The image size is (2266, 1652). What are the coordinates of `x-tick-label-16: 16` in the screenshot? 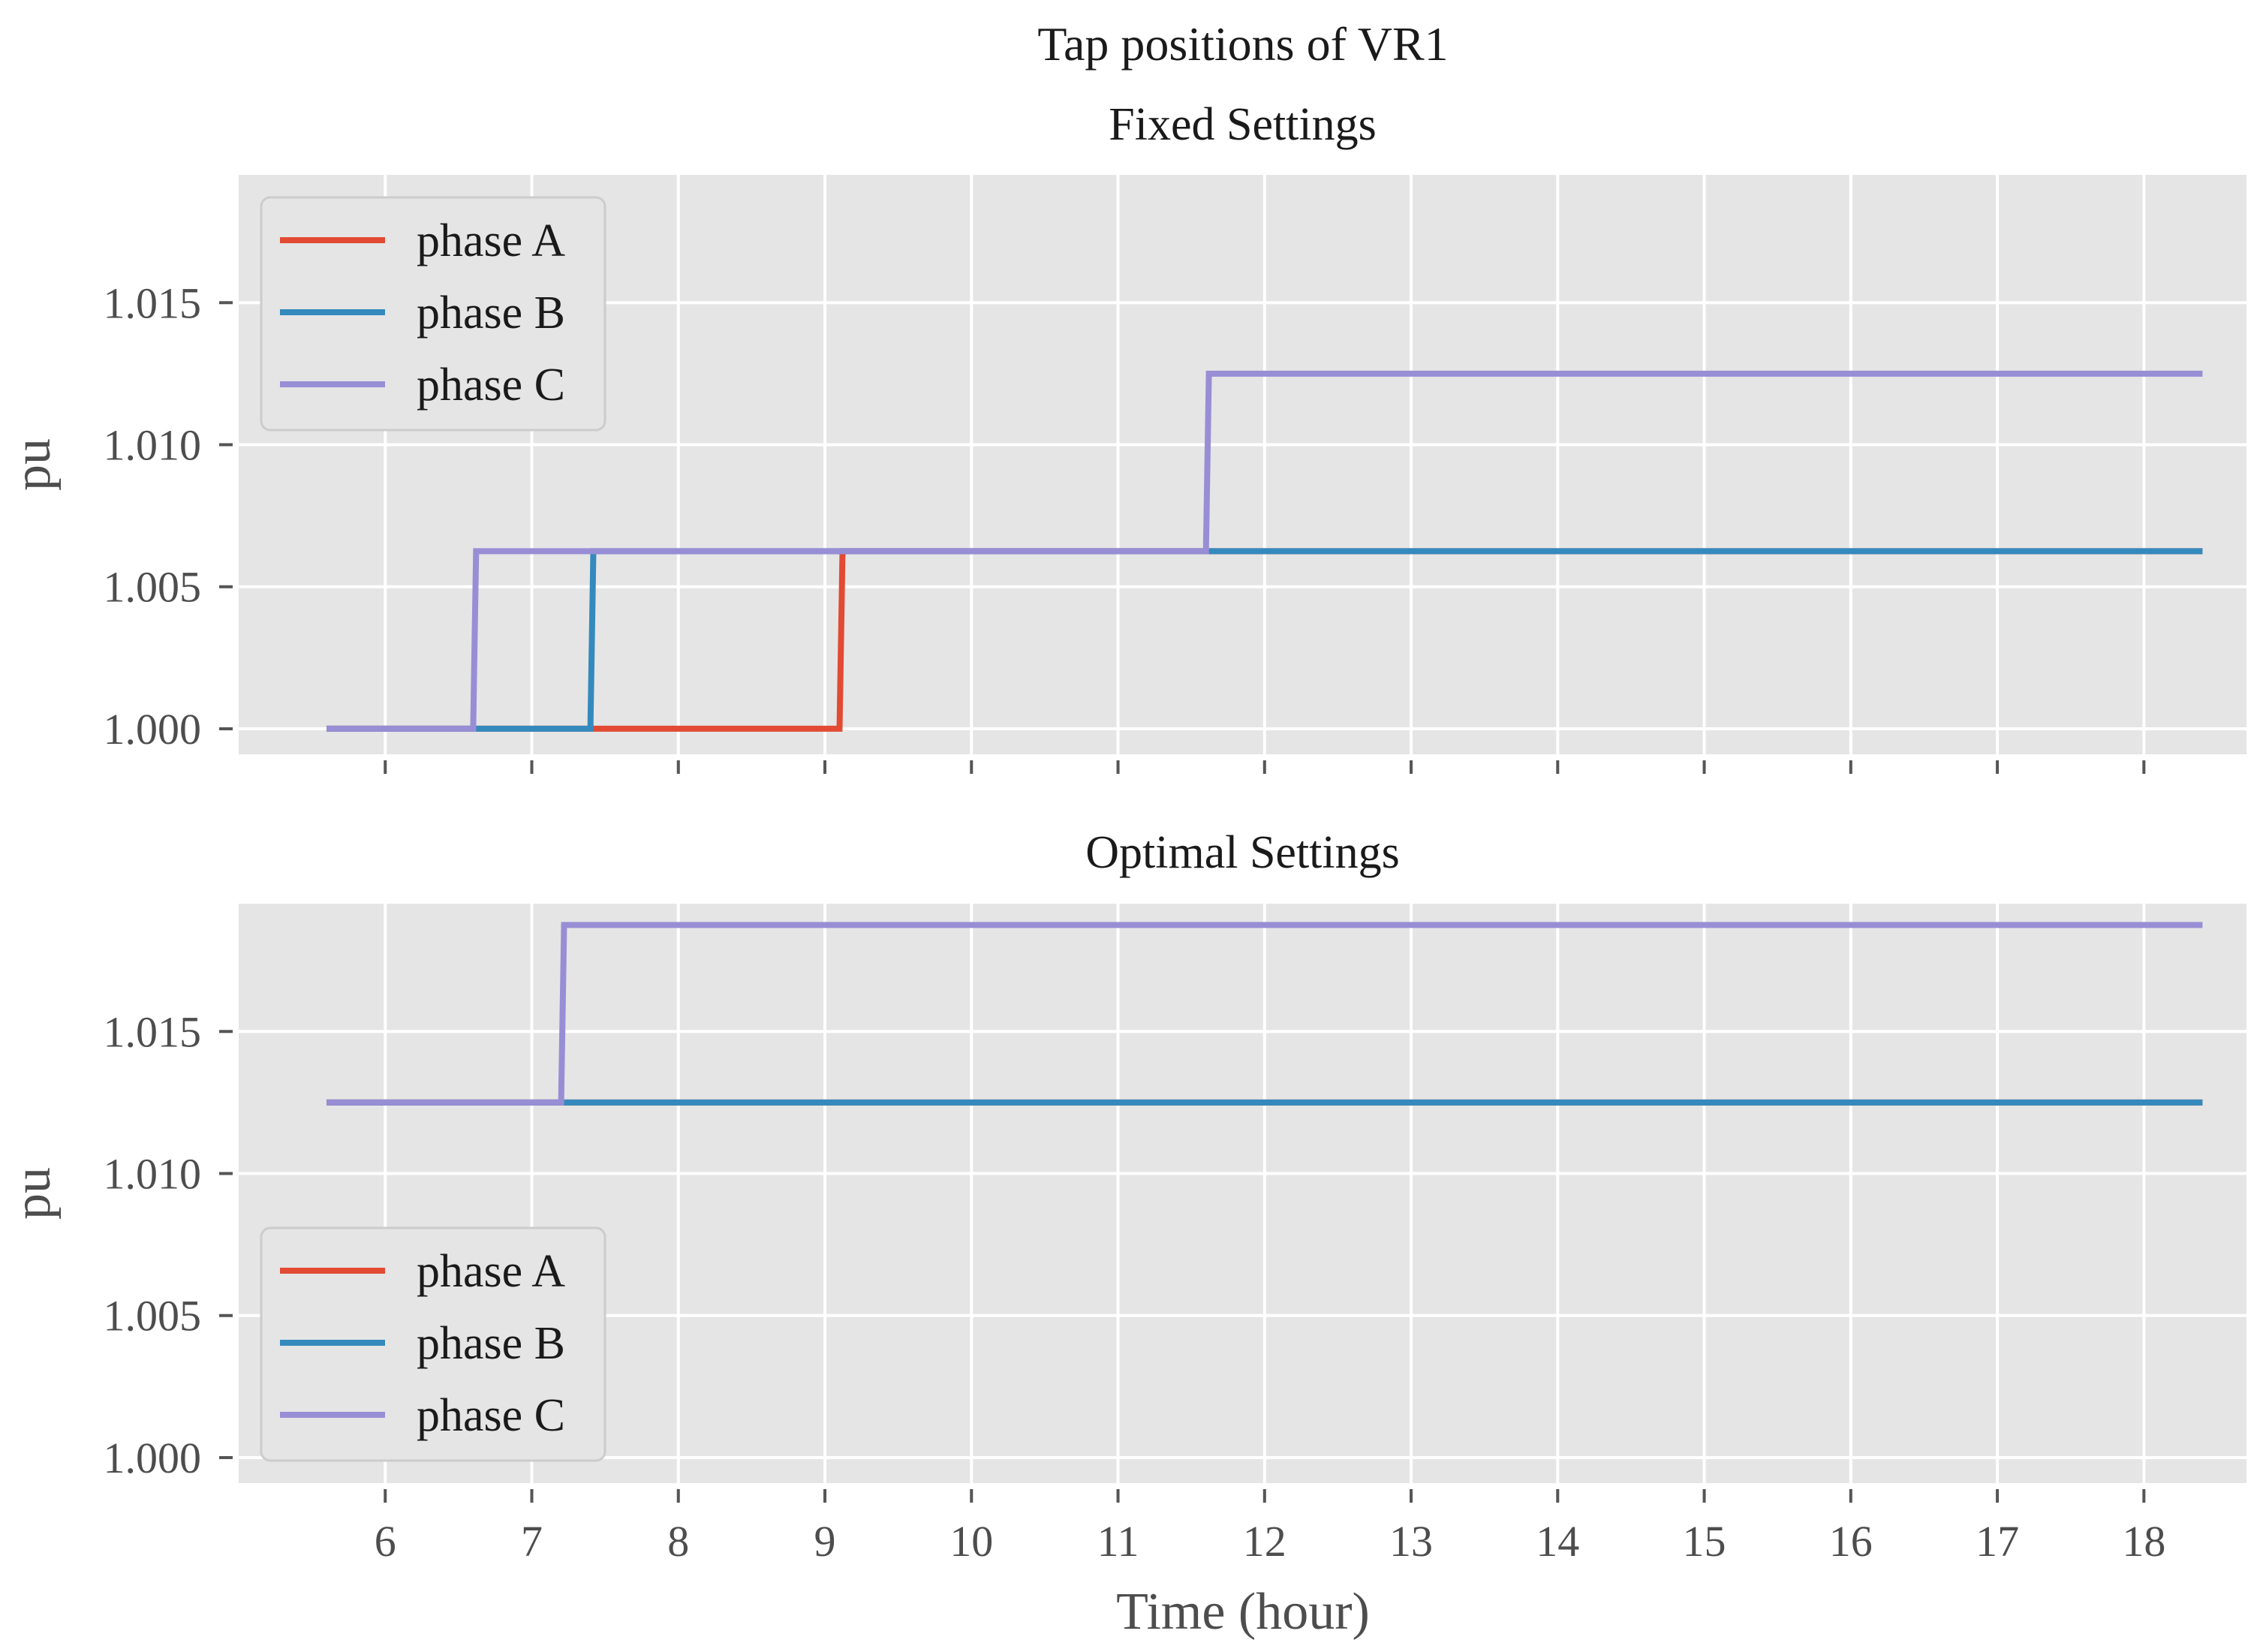 It's located at (1851, 1541).